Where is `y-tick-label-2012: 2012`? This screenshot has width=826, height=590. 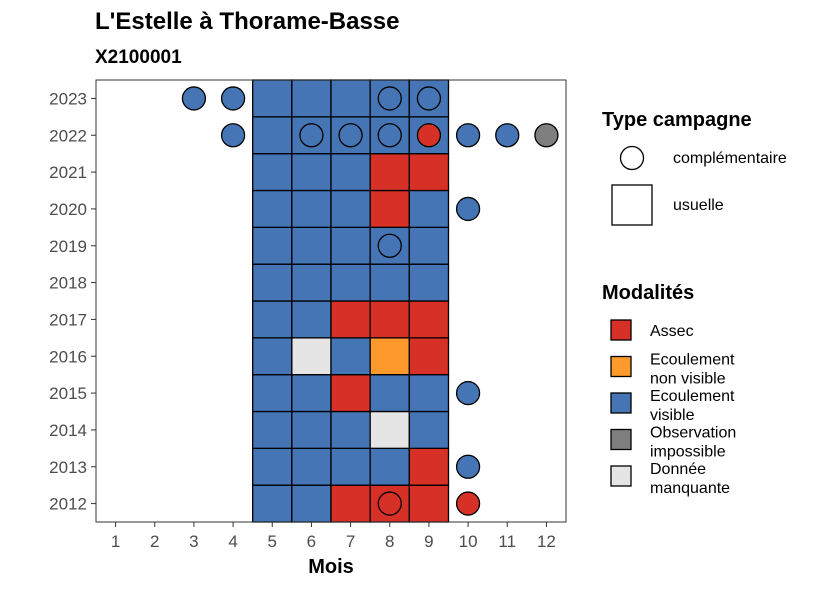
y-tick-label-2012: 2012 is located at coordinates (68, 504).